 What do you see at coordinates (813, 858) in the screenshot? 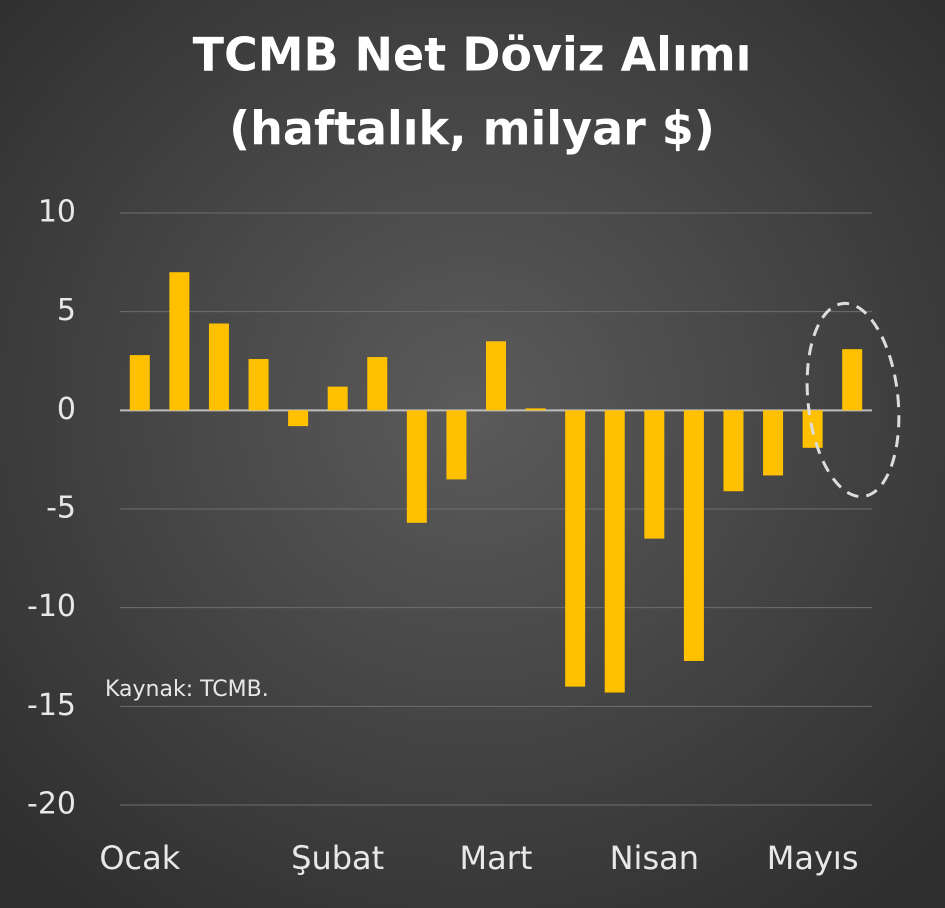
I see `x-tick-label: Mayıs` at bounding box center [813, 858].